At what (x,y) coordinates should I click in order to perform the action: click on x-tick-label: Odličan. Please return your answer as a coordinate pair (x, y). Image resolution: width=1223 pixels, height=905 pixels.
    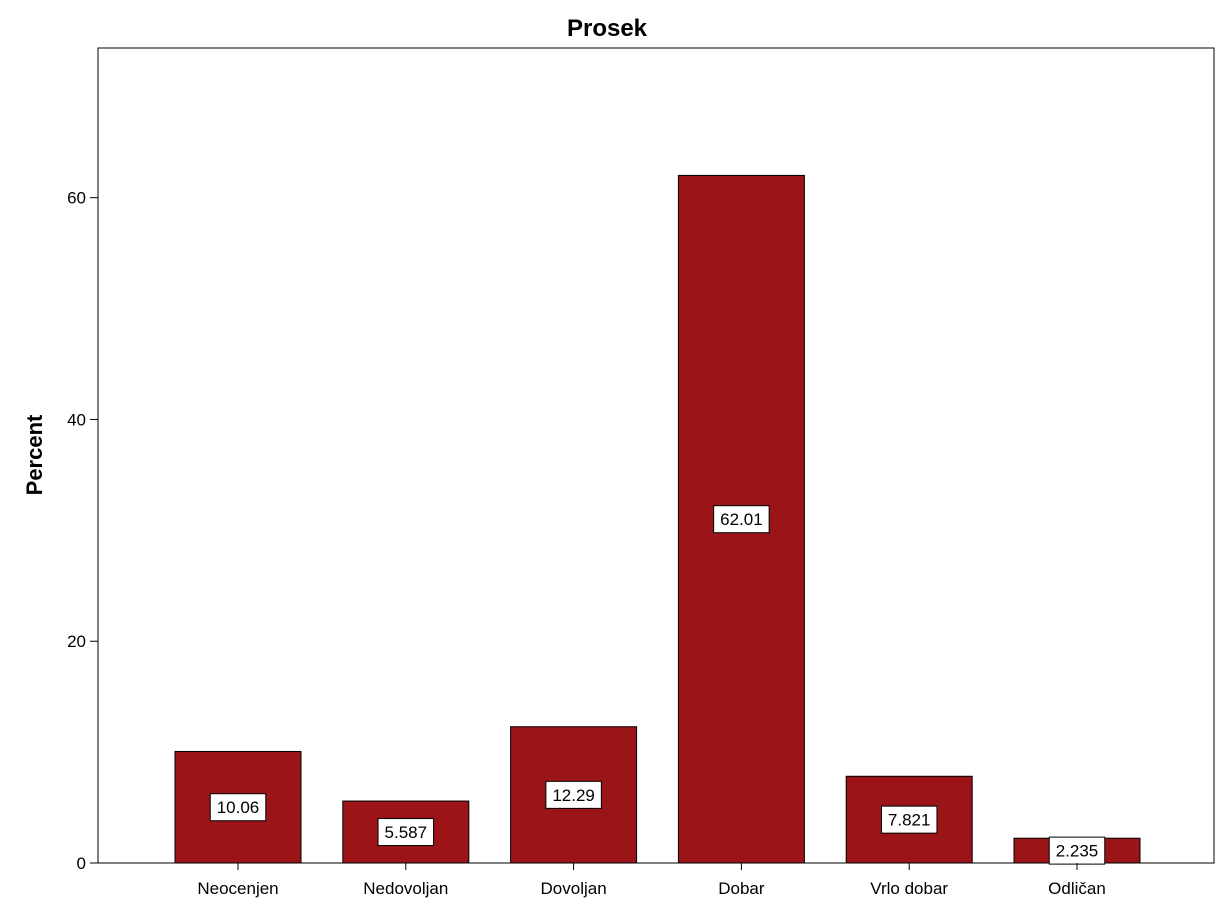
    Looking at the image, I should click on (1077, 888).